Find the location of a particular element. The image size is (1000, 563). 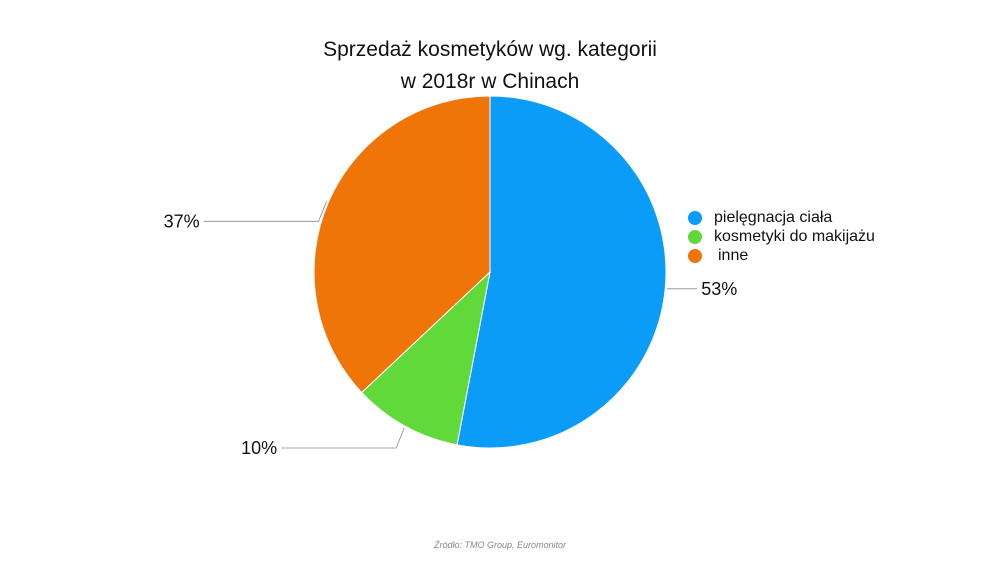

legend-dot-makijaz is located at coordinates (695, 236).